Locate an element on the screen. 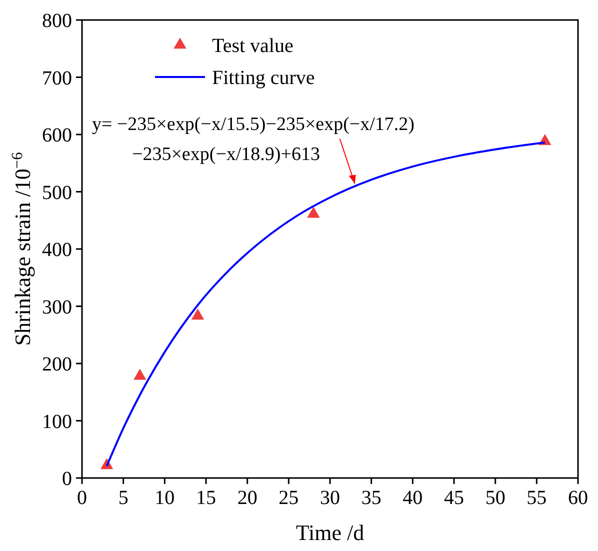  legend-label: Fitting curve is located at coordinates (263, 78).